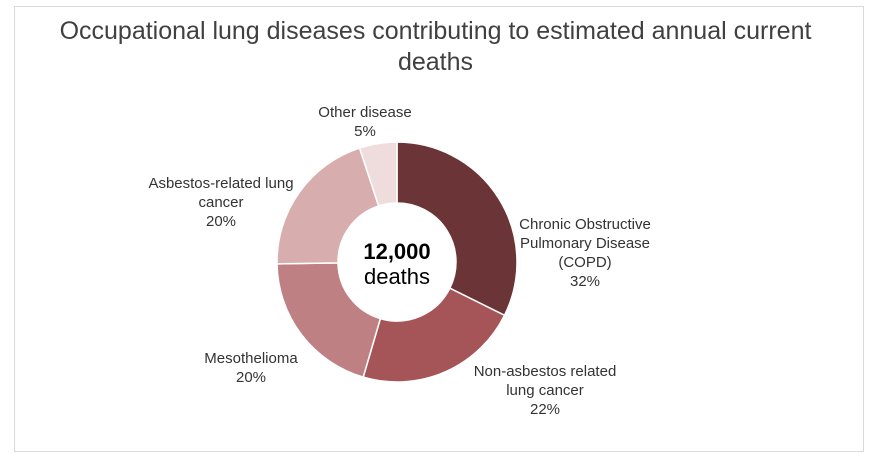  What do you see at coordinates (585, 243) in the screenshot?
I see `slice-label-line: Pulmonary Disease` at bounding box center [585, 243].